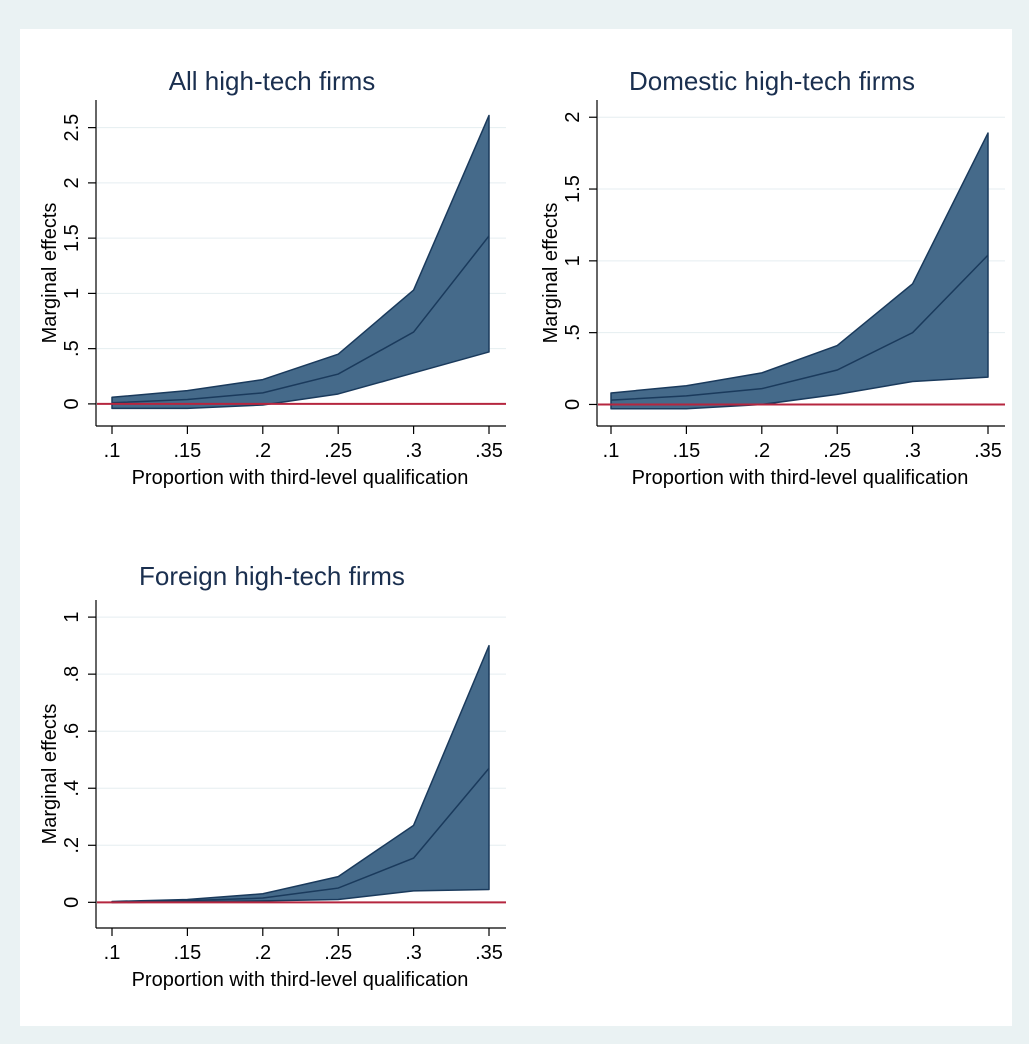 This screenshot has width=1029, height=1044. I want to click on chart-title: Domestic high-tech firms, so click(772, 81).